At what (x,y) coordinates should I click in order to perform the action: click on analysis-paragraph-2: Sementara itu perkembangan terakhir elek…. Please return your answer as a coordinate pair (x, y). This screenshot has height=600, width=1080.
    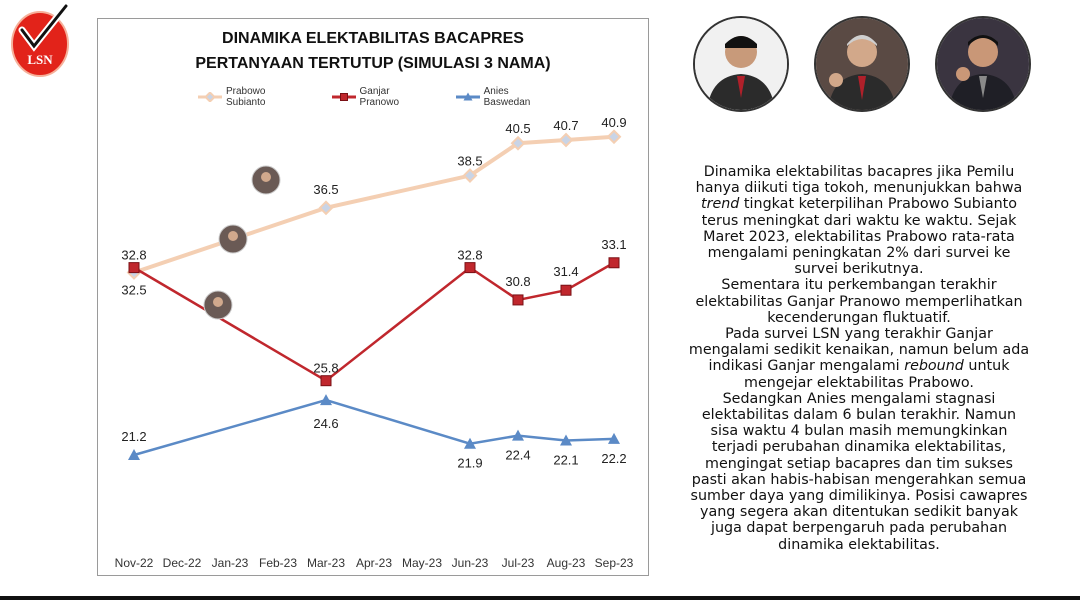
    Looking at the image, I should click on (859, 301).